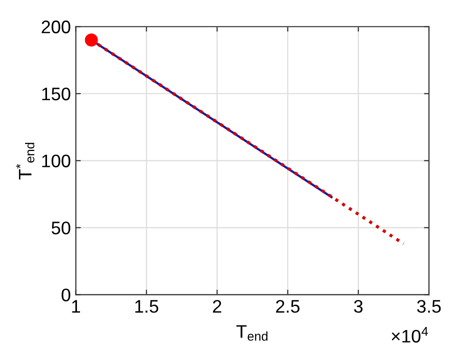  What do you see at coordinates (410, 335) in the screenshot?
I see `text: ×10$^{4}$` at bounding box center [410, 335].